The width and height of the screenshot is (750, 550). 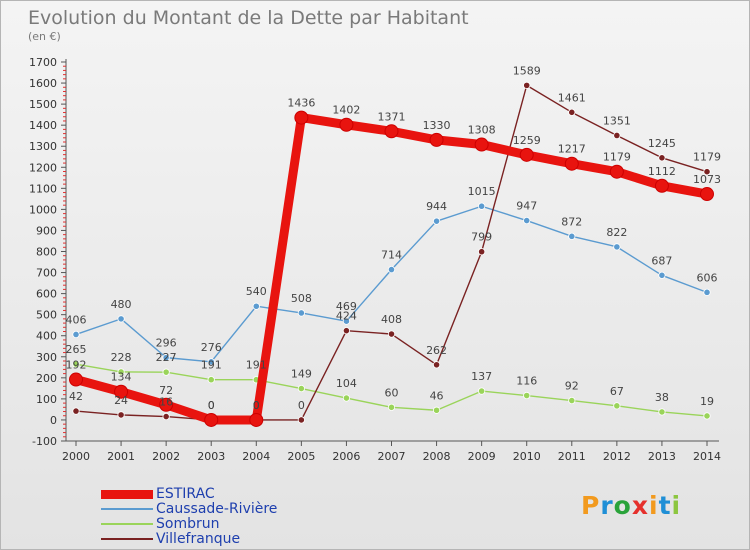 What do you see at coordinates (76, 365) in the screenshot?
I see `data-label: 192` at bounding box center [76, 365].